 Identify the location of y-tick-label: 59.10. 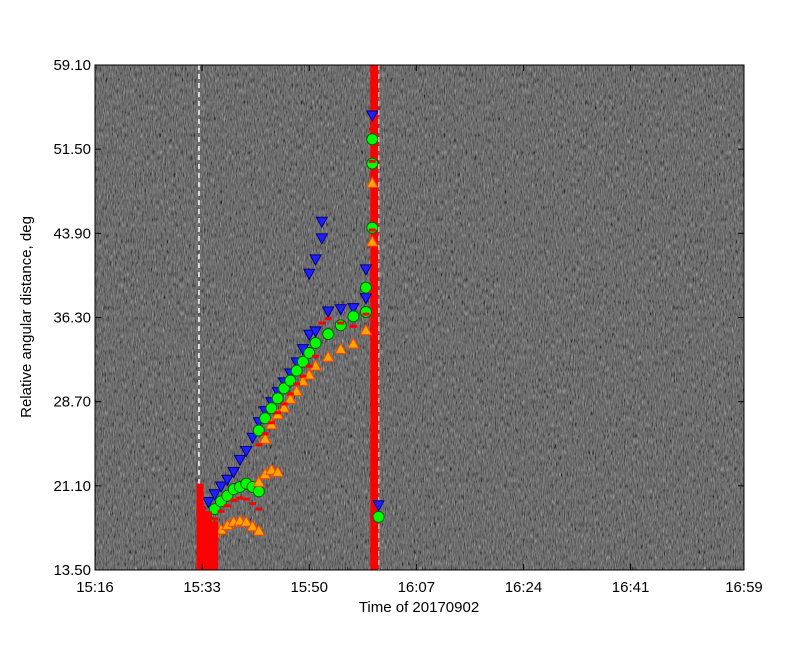
(72, 65).